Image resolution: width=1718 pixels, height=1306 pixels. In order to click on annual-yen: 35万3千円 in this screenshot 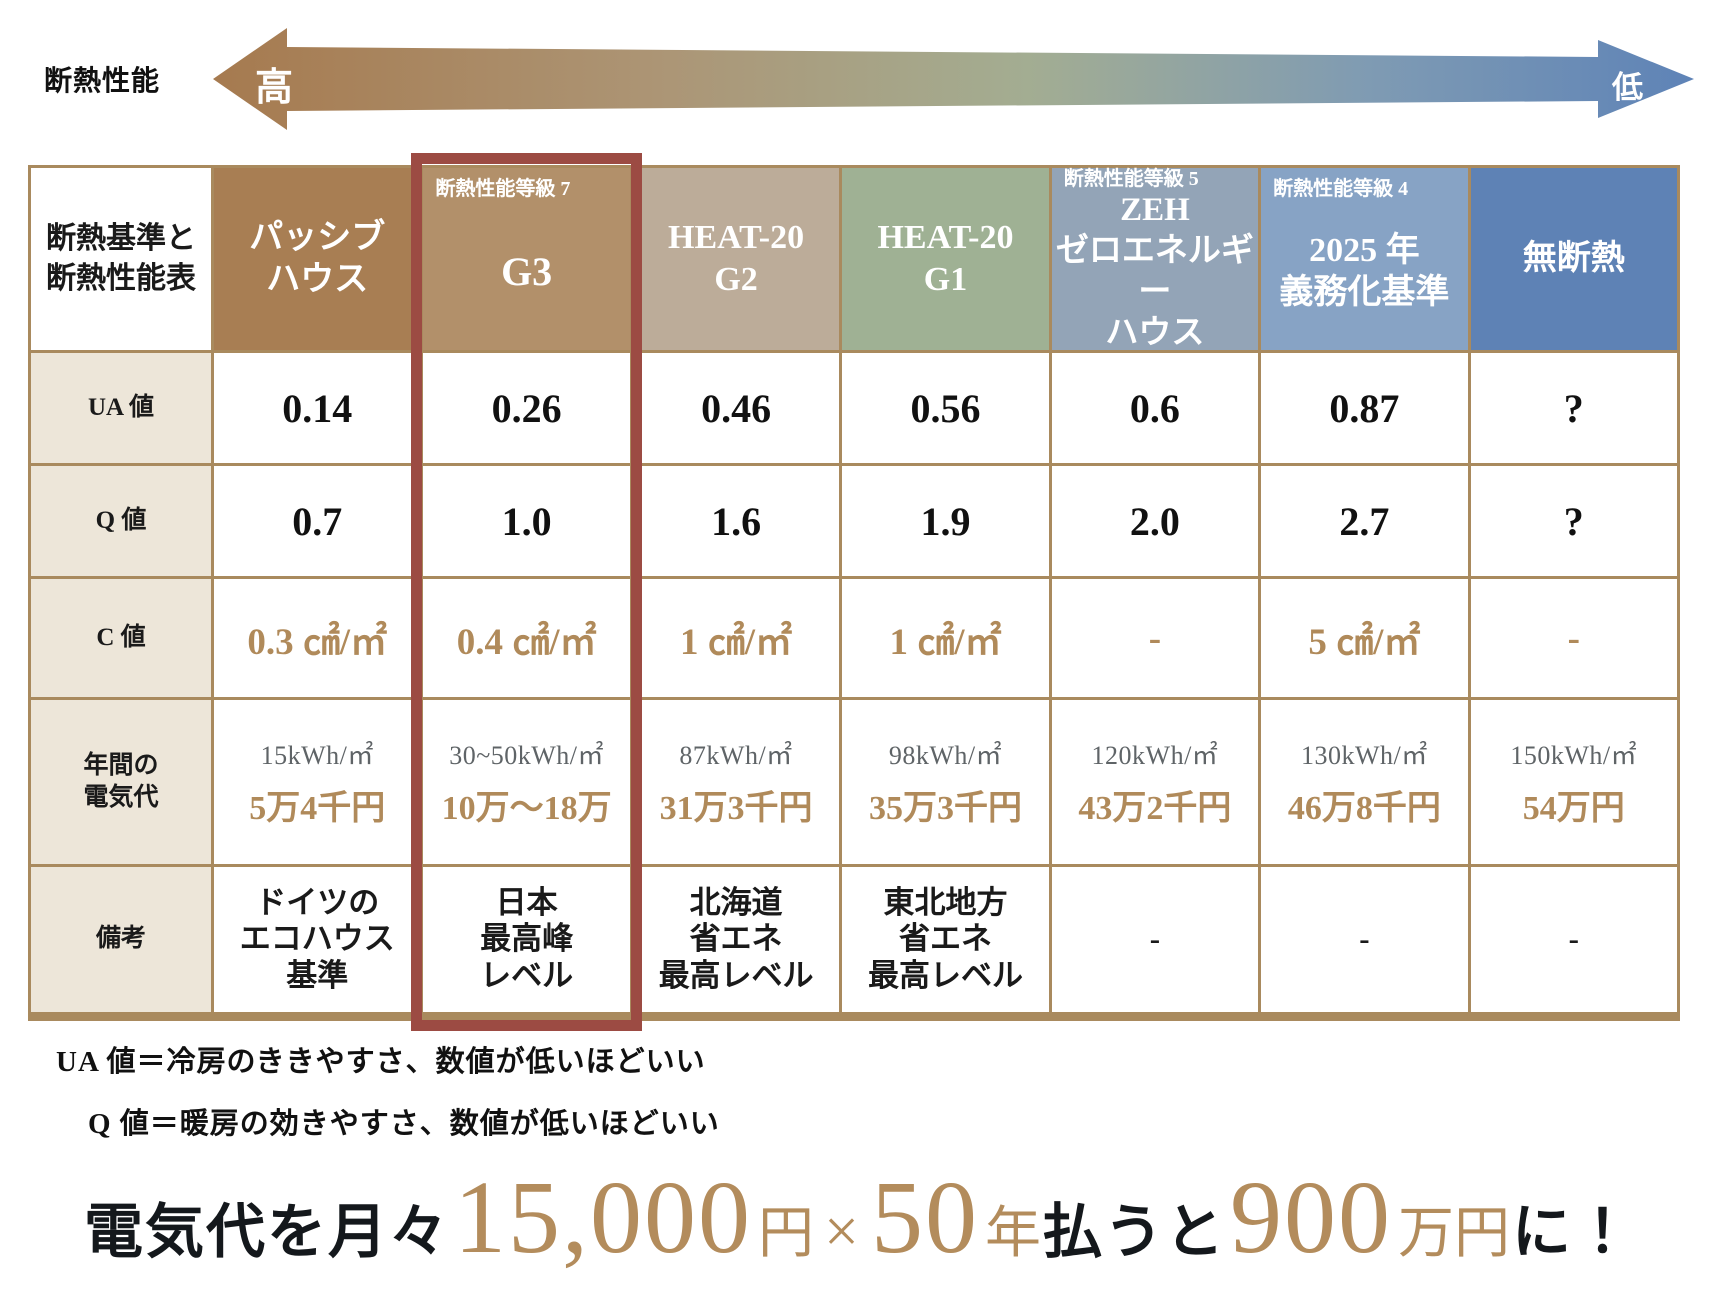, I will do `click(945, 808)`.